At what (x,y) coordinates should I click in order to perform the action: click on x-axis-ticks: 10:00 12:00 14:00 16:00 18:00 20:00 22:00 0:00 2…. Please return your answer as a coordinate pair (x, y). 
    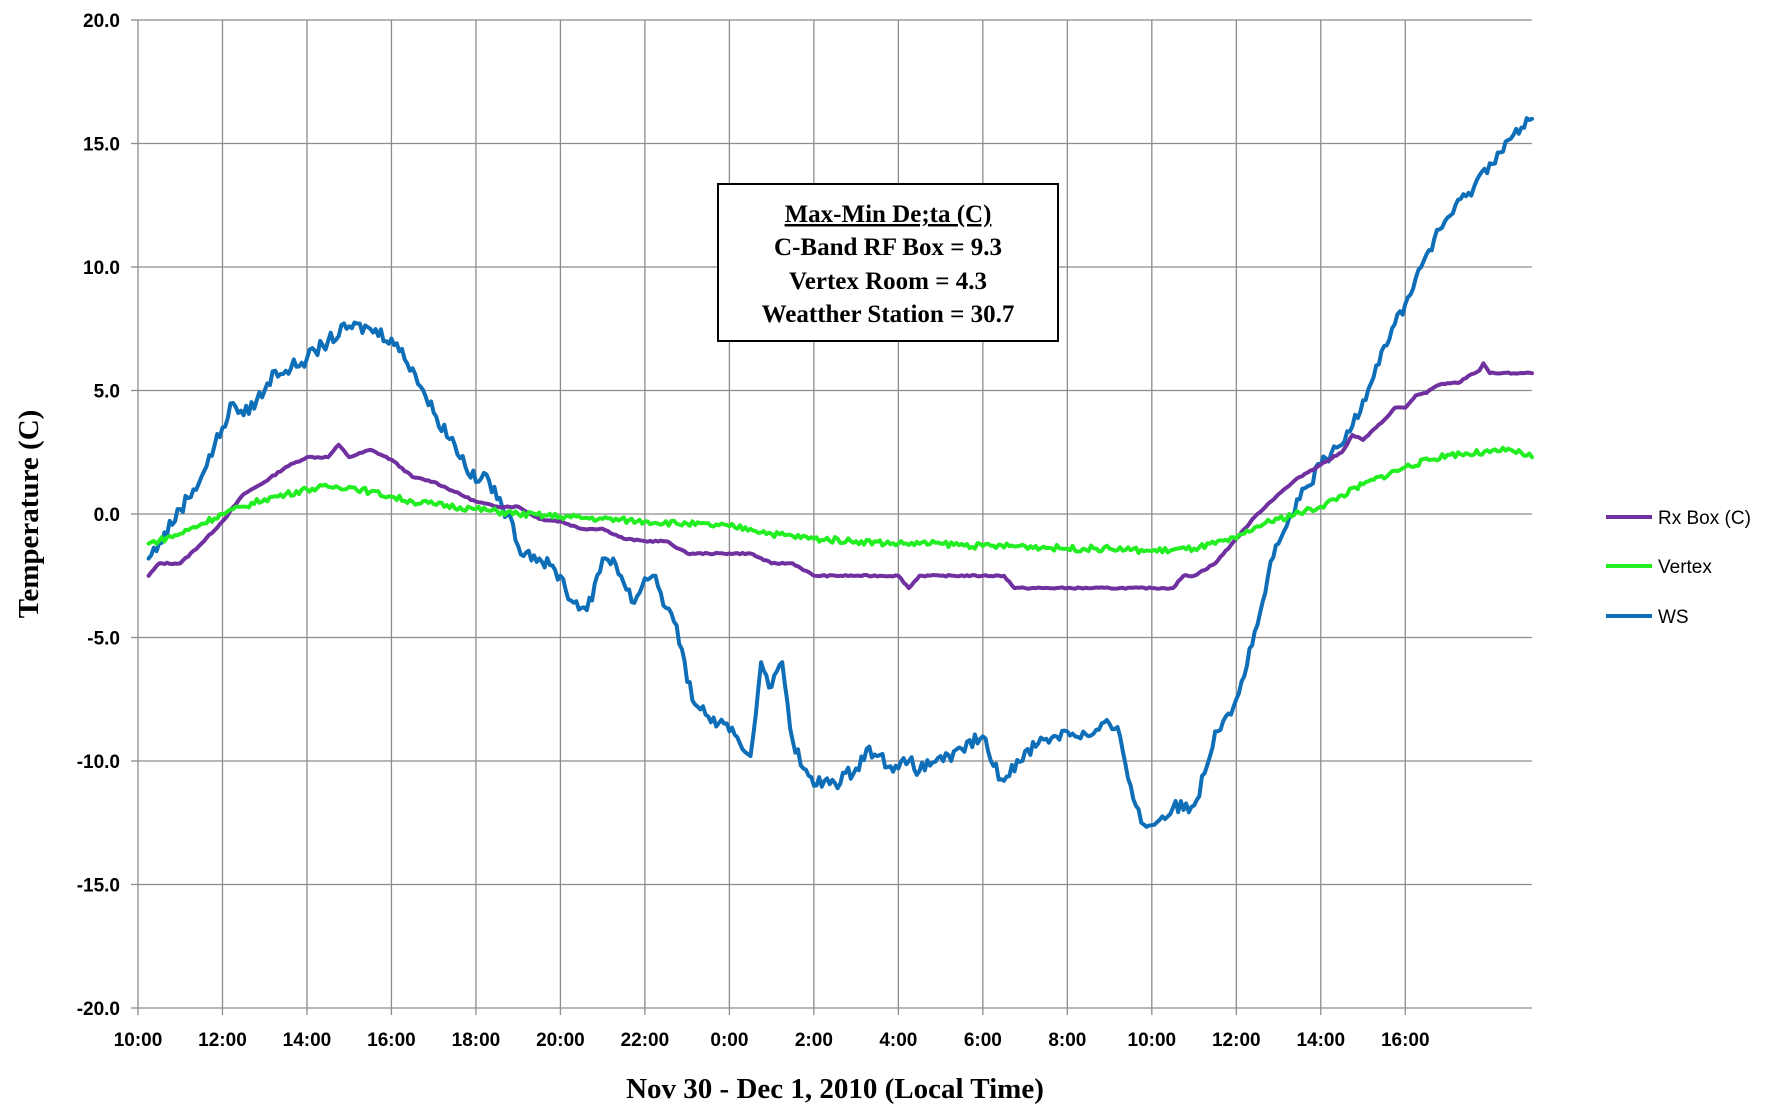
    Looking at the image, I should click on (772, 1029).